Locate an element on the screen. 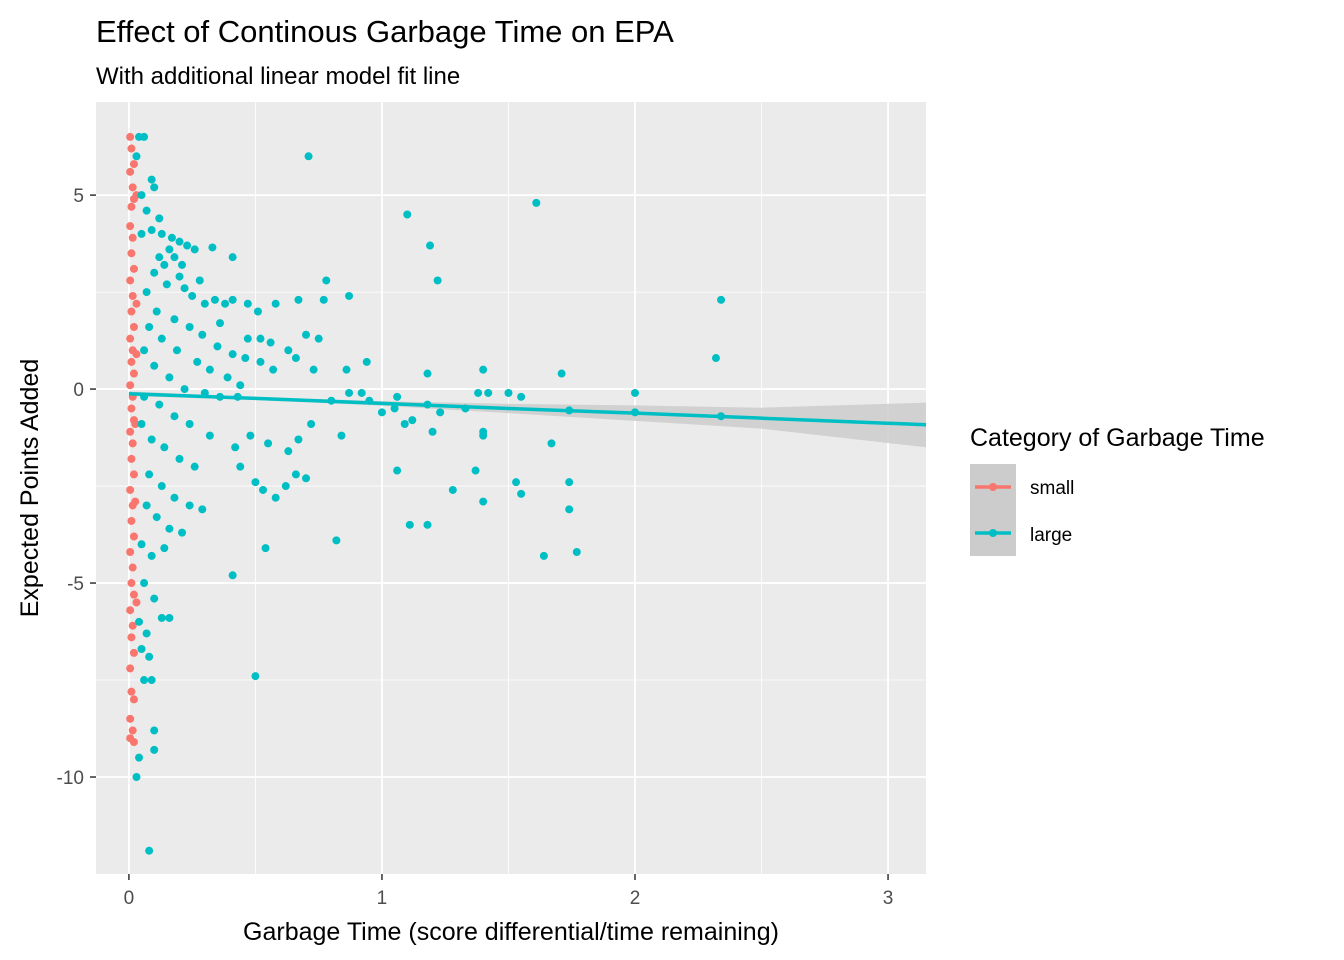 Image resolution: width=1344 pixels, height=960 pixels. y-axis: -10 -5 0 5 is located at coordinates (76, 487).